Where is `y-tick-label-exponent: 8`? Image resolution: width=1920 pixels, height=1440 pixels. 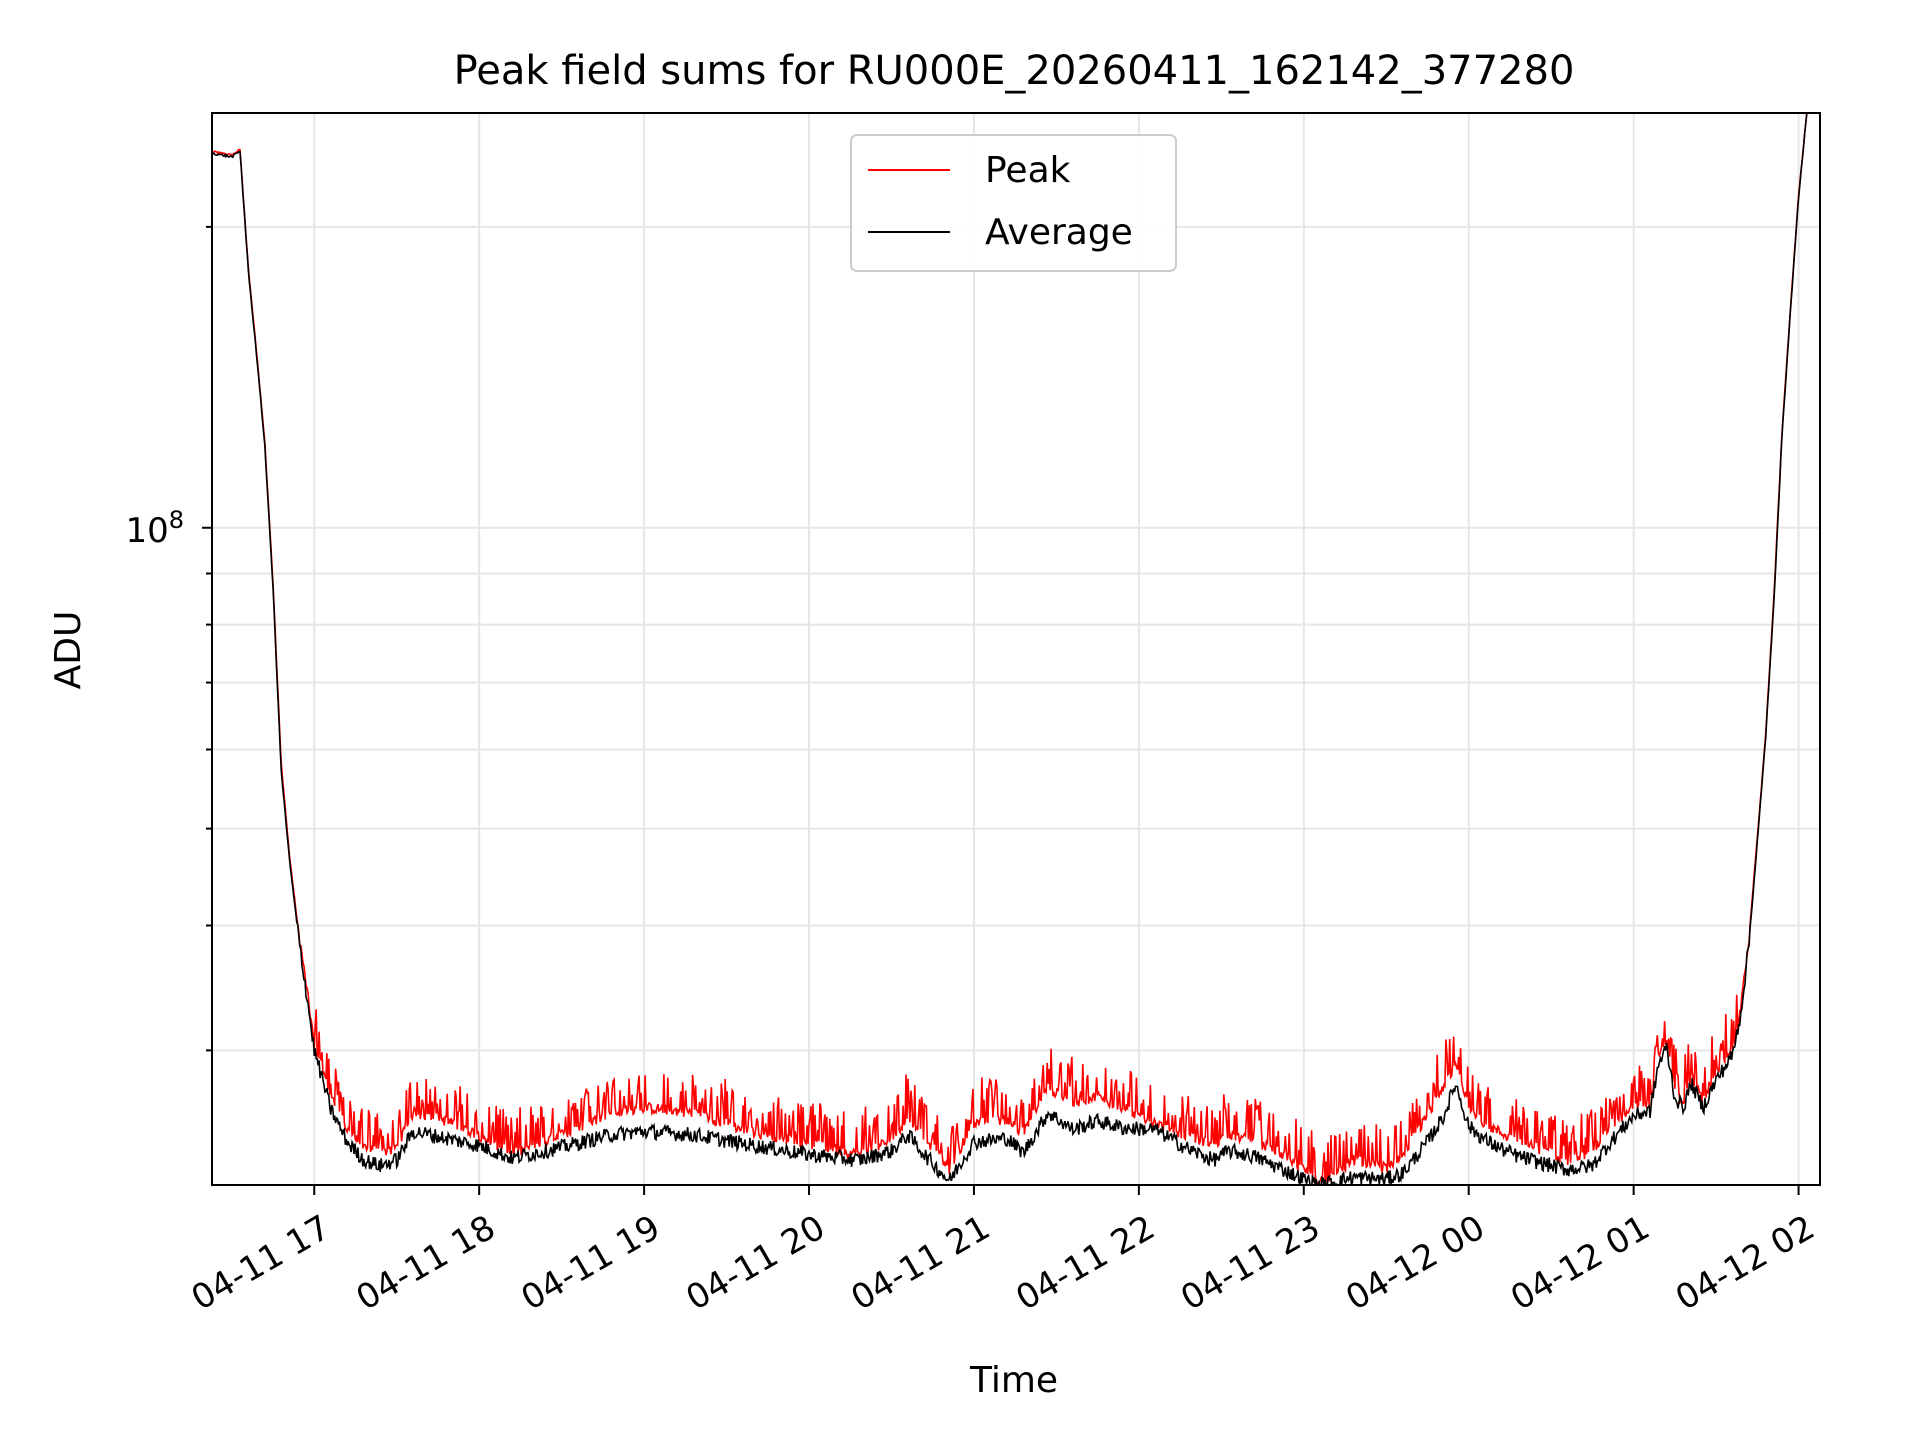
y-tick-label-exponent: 8 is located at coordinates (176, 520).